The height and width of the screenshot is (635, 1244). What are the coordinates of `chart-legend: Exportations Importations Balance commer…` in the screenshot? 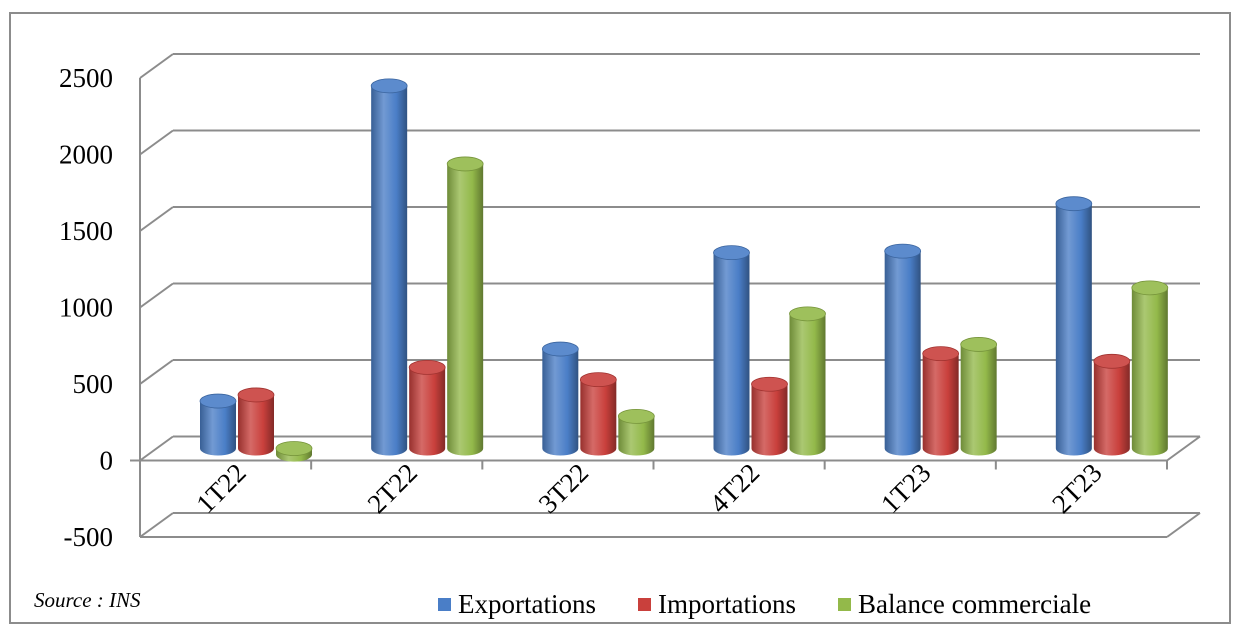 It's located at (764, 604).